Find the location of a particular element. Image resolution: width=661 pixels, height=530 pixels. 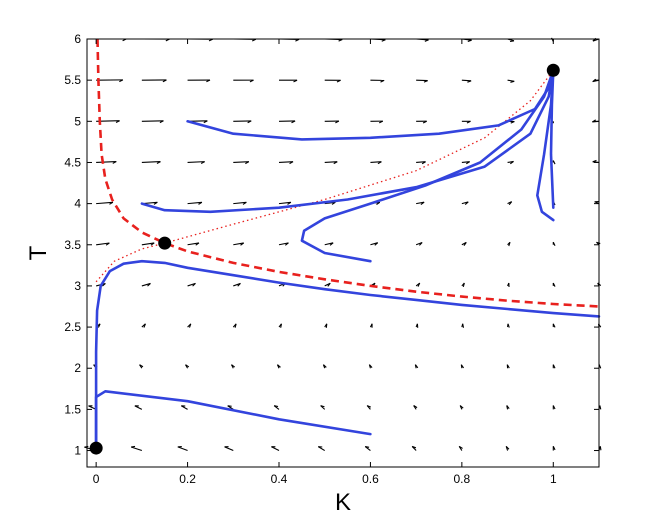

x-axis-label: K is located at coordinates (343, 502).